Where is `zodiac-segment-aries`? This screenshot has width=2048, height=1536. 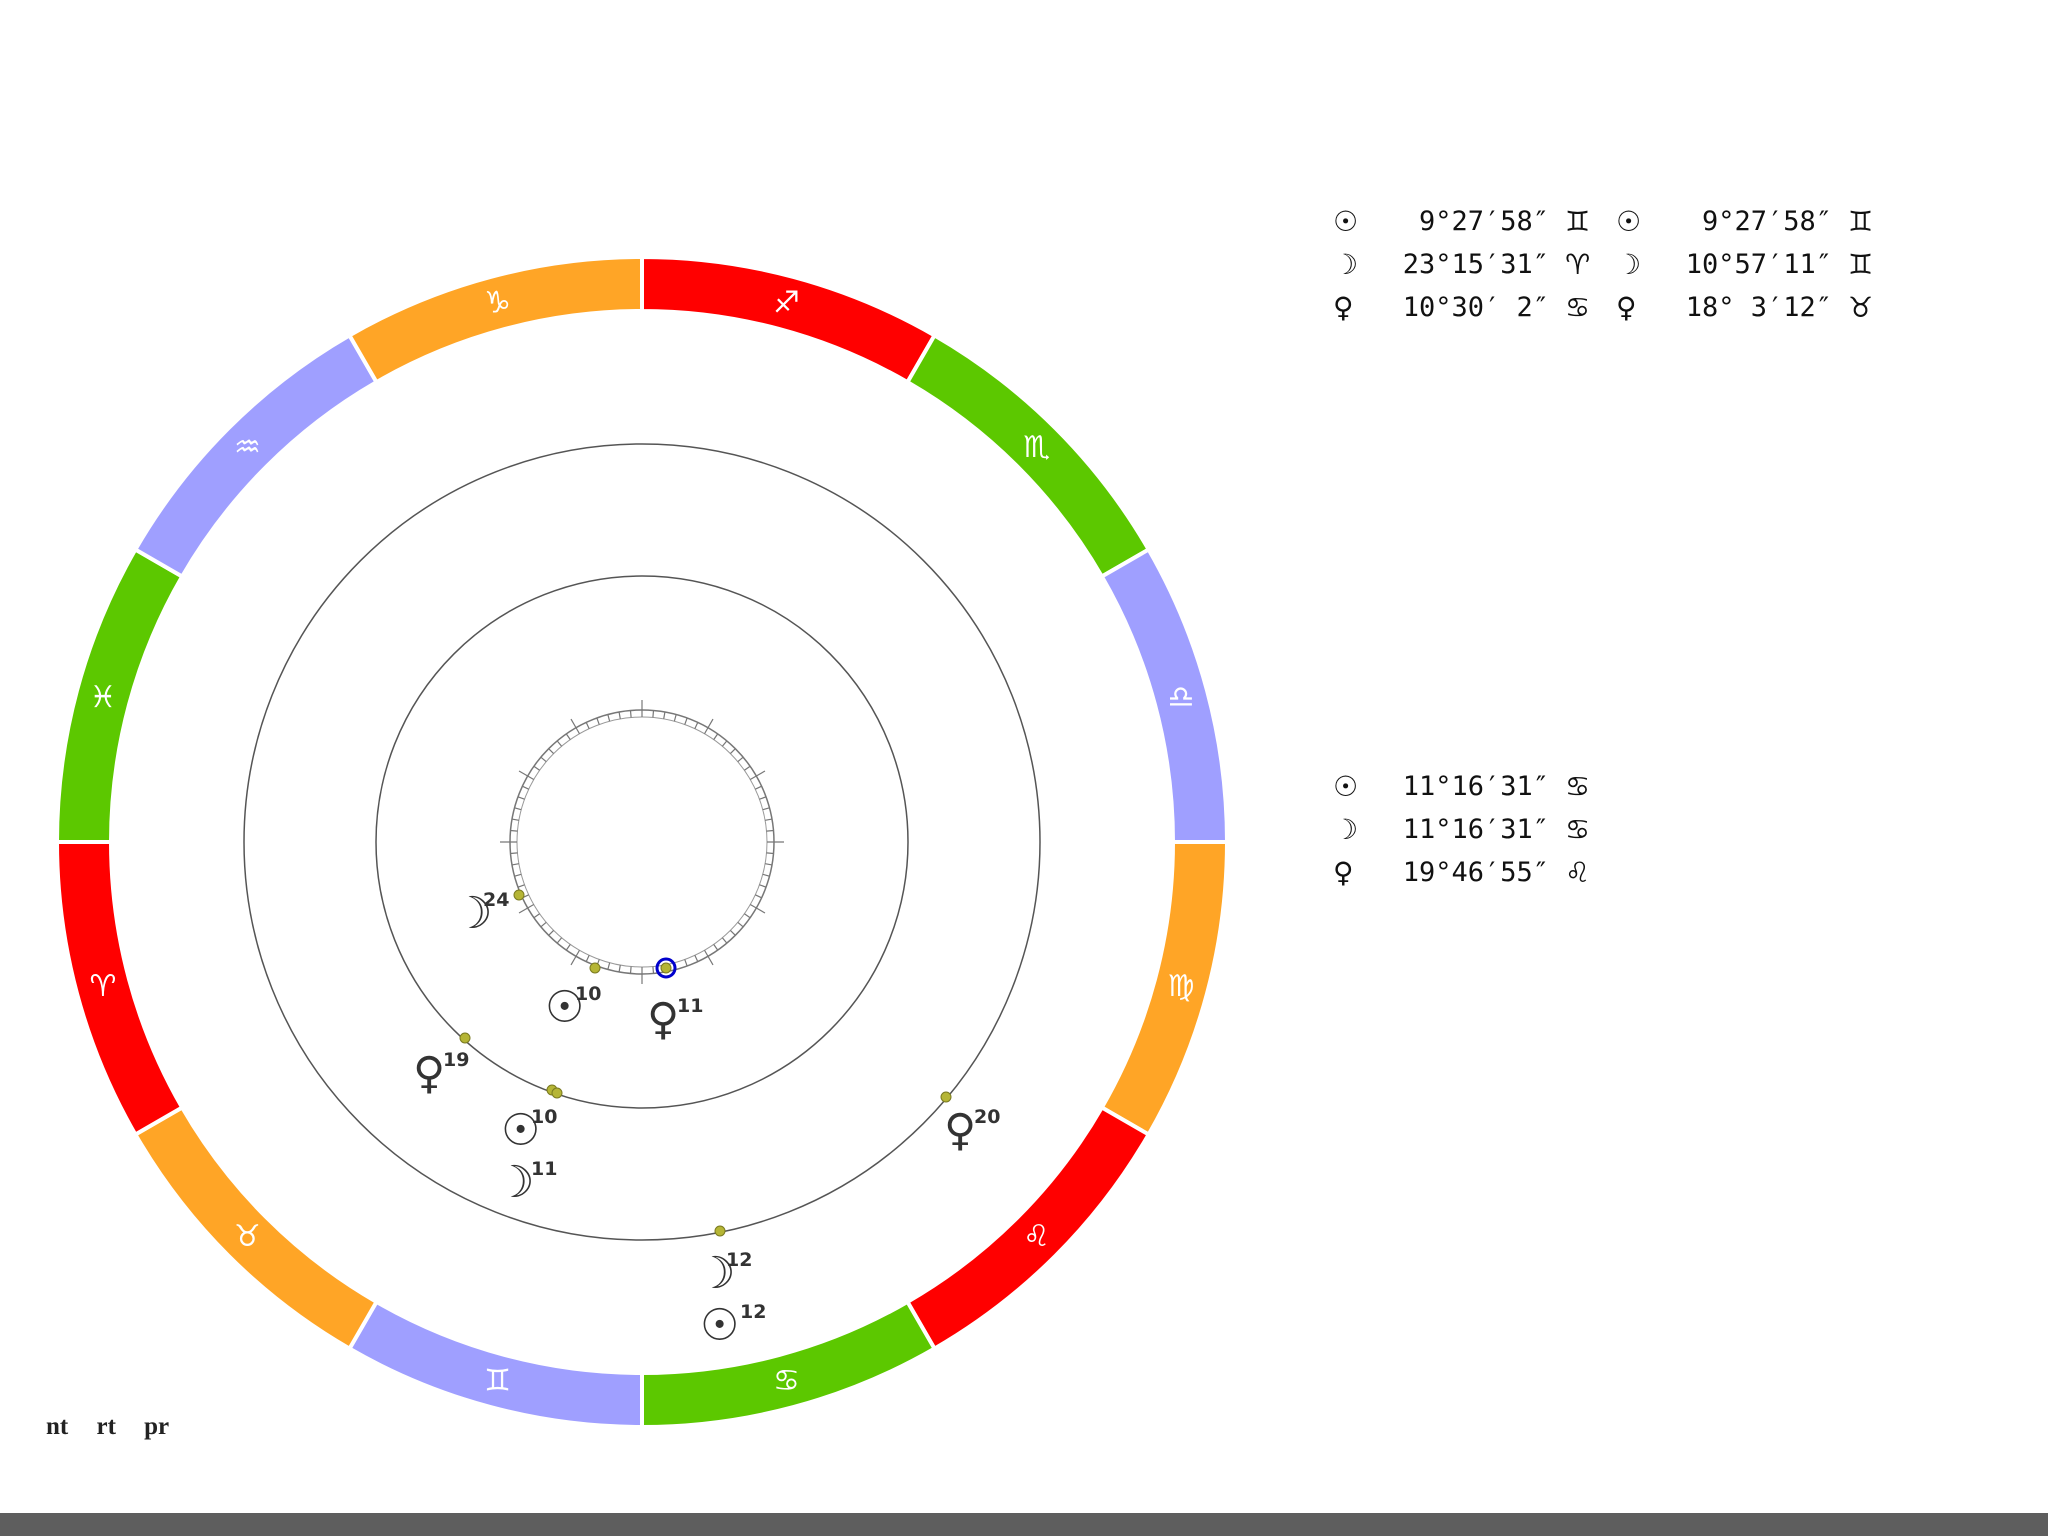 zodiac-segment-aries is located at coordinates (119, 989).